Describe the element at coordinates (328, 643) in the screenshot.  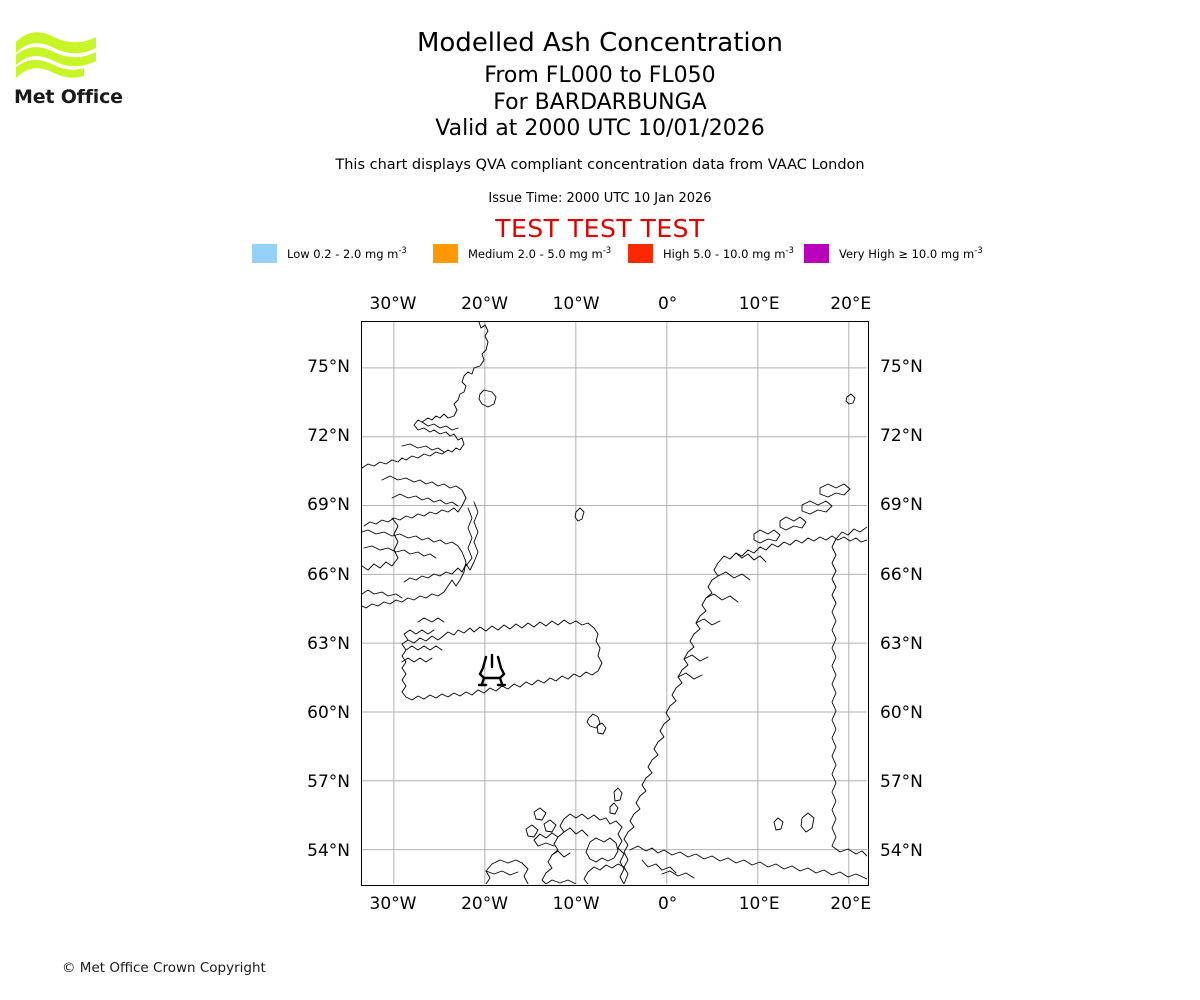
I see `y-tick-left-4: 63°N` at that location.